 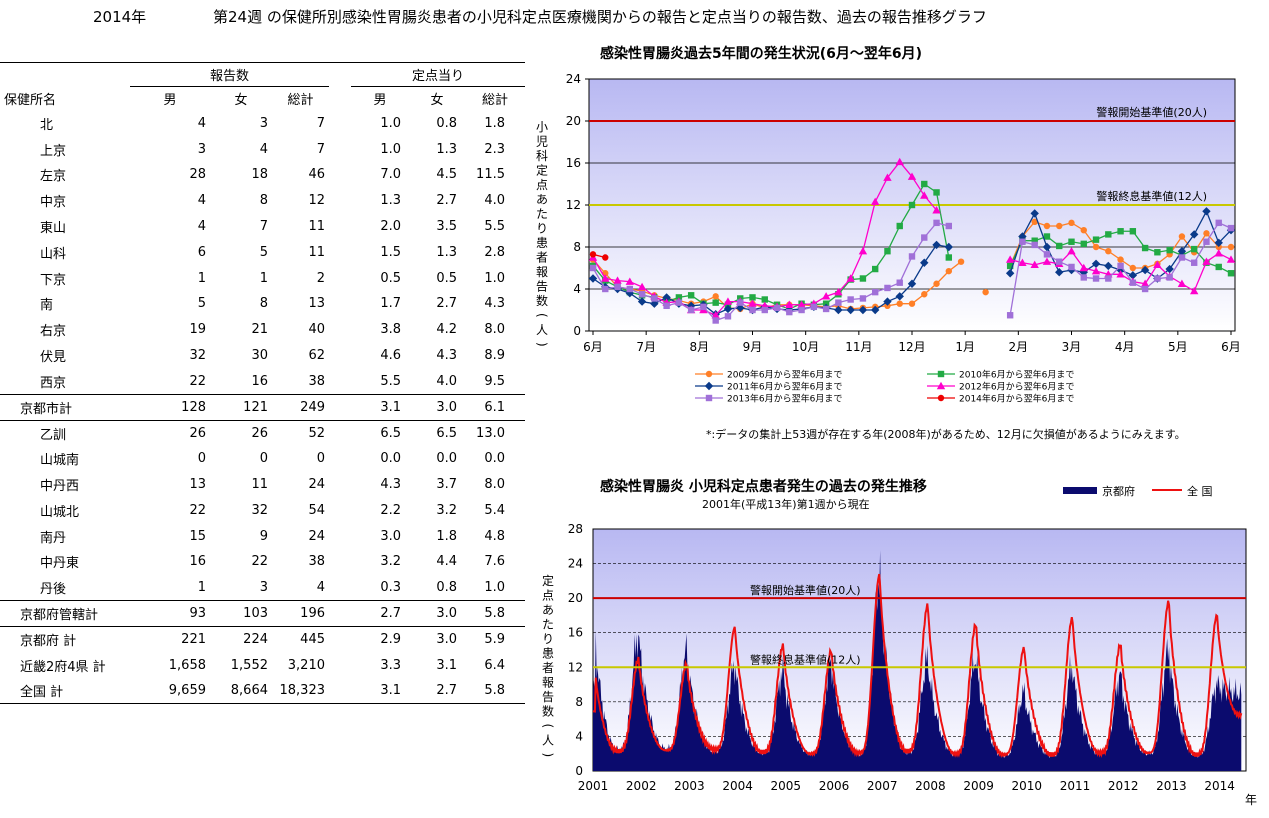 What do you see at coordinates (53, 177) in the screenshot?
I see `row-name: 左京` at bounding box center [53, 177].